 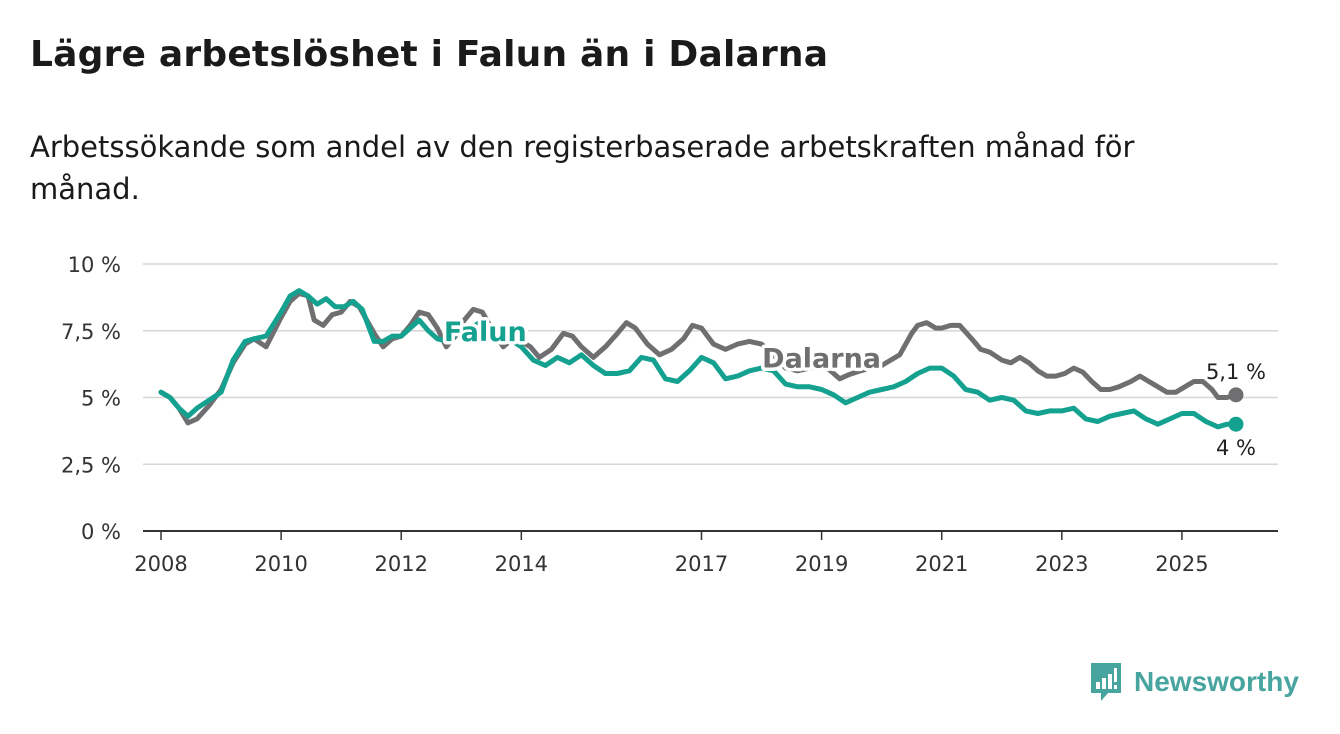 I want to click on y-tick-label: 7,5 %, so click(x=91, y=332).